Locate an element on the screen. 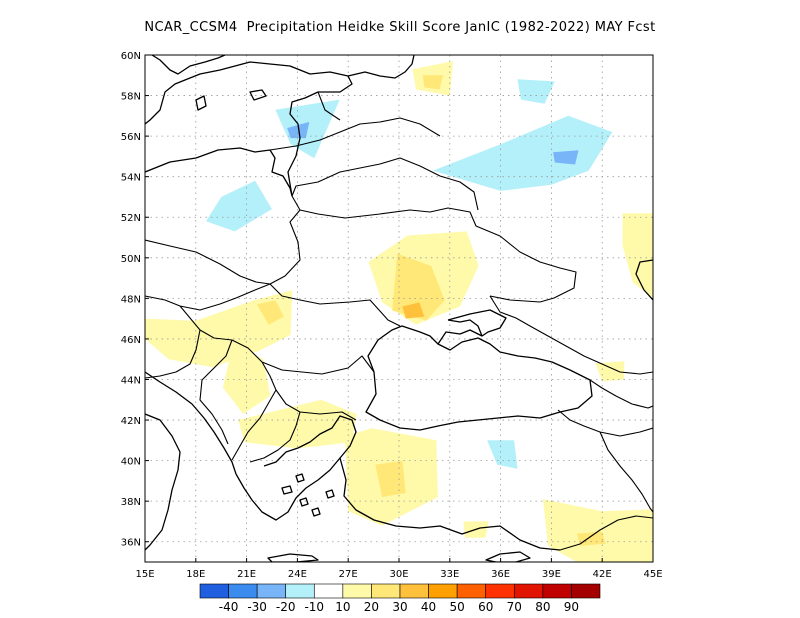 The image size is (800, 618). aegean-coastline is located at coordinates (296, 468).